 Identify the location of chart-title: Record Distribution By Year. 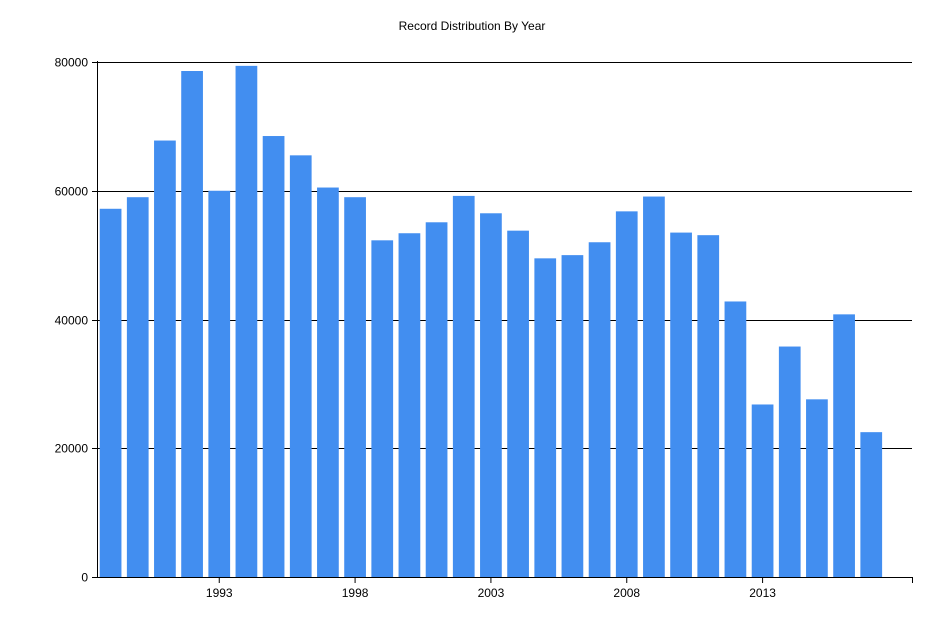
(472, 26).